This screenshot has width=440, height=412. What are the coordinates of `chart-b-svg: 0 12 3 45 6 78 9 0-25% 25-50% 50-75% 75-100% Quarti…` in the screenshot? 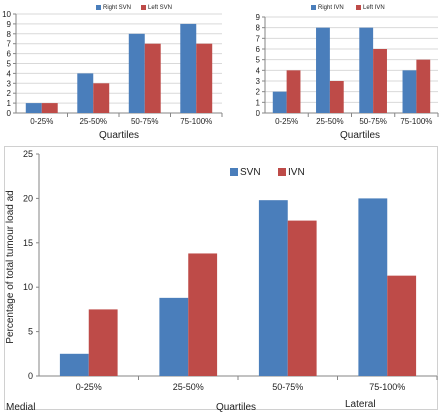 It's located at (347, 73).